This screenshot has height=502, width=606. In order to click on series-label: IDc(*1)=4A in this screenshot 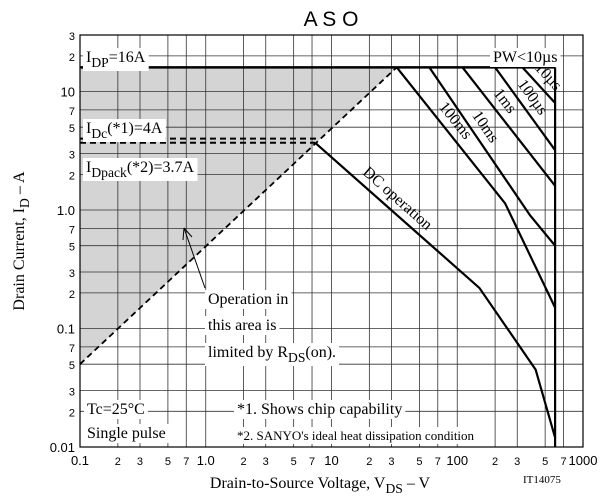, I will do `click(124, 130)`.